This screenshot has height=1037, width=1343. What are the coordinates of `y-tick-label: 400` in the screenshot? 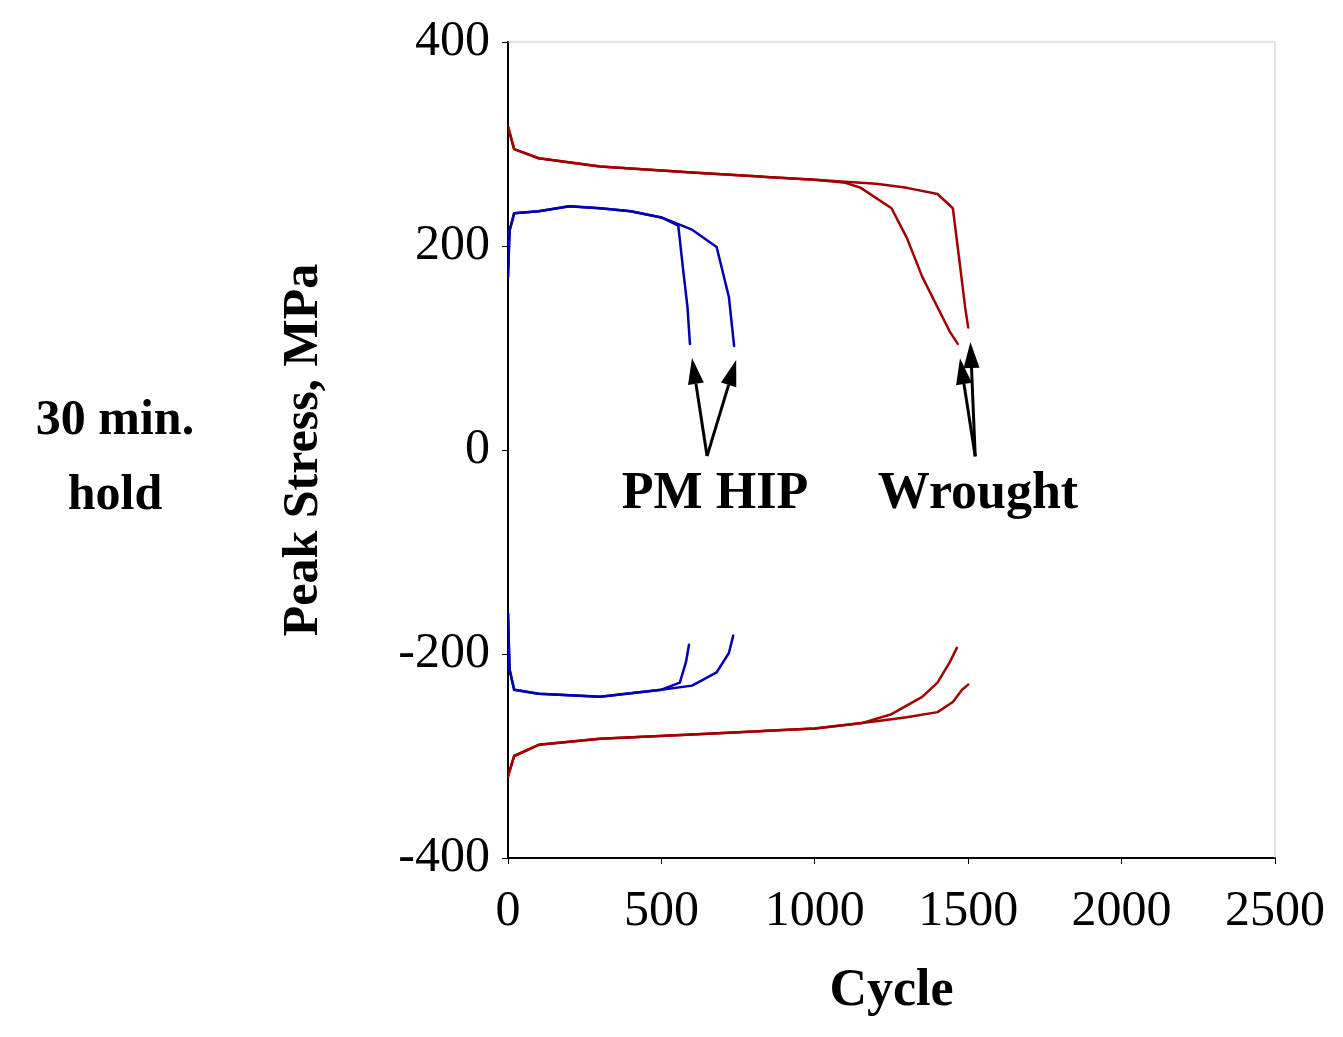 It's located at (452, 38).